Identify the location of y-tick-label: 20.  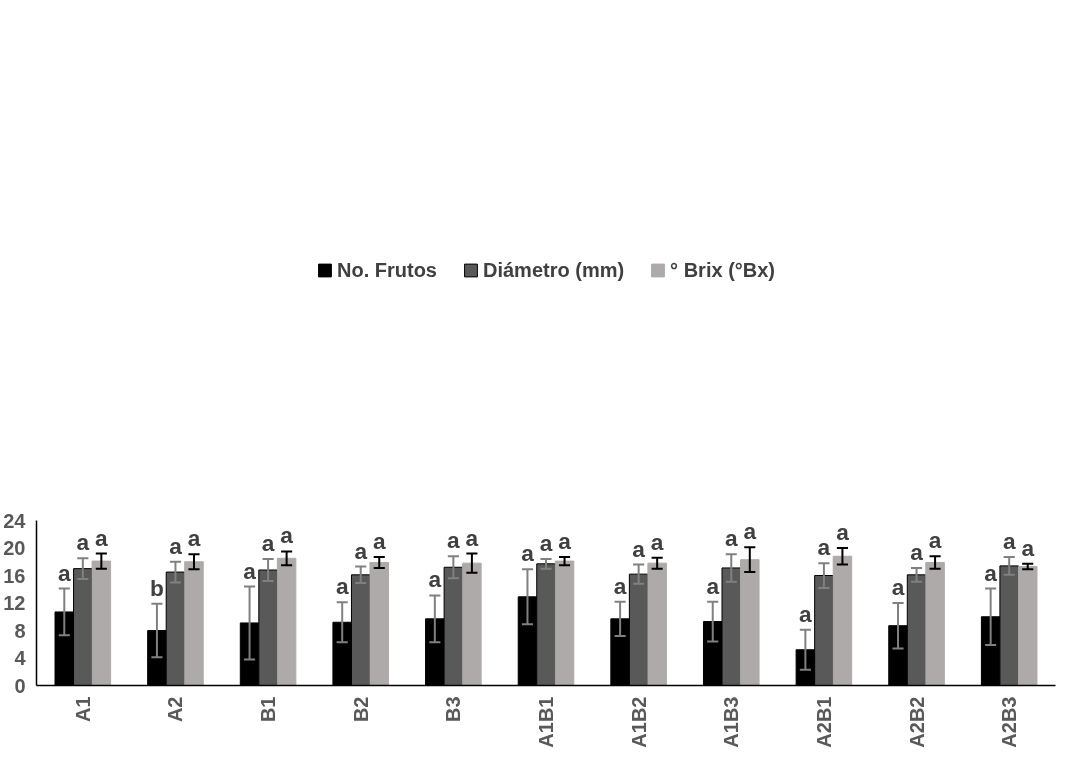
(14, 548).